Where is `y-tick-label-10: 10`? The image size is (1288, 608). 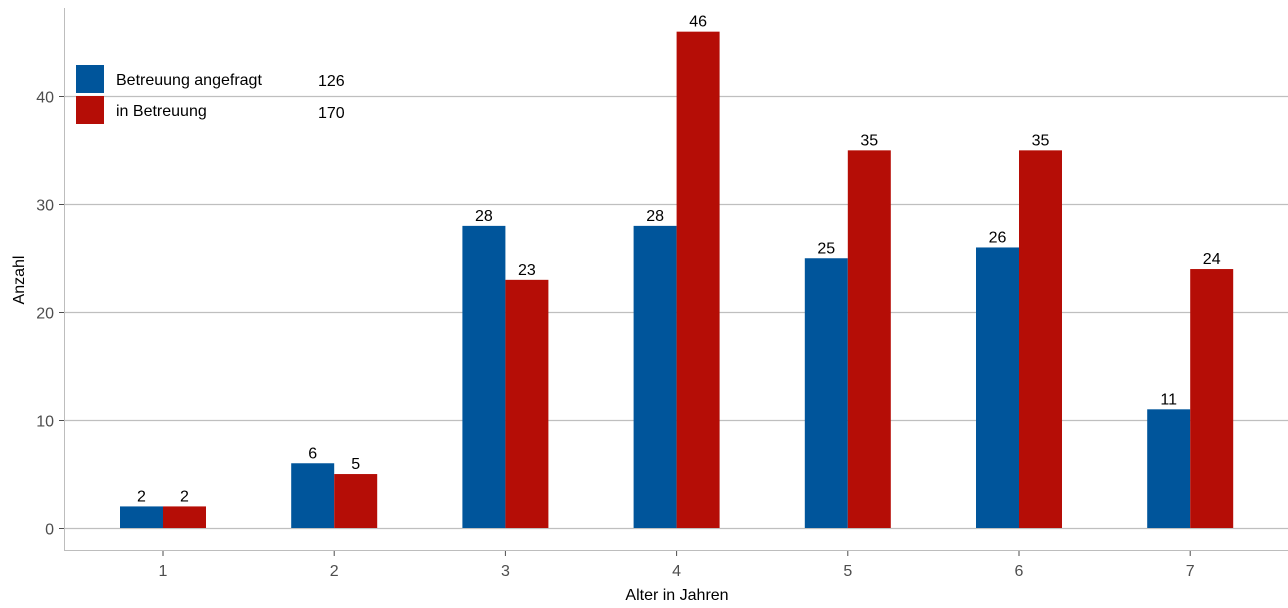 y-tick-label-10: 10 is located at coordinates (45, 422).